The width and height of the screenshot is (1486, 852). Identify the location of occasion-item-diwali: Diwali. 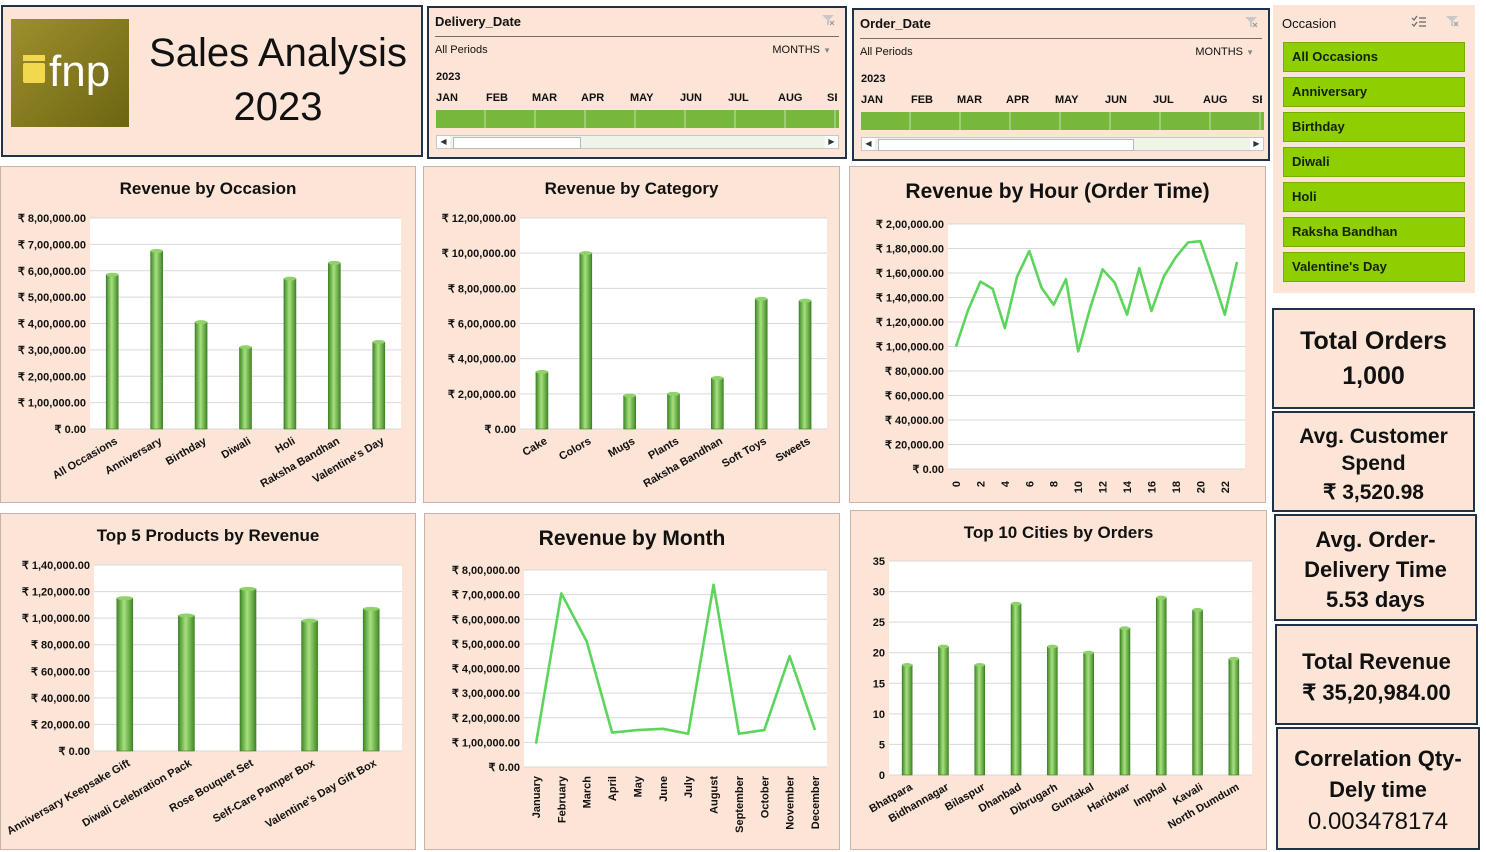
(1374, 162).